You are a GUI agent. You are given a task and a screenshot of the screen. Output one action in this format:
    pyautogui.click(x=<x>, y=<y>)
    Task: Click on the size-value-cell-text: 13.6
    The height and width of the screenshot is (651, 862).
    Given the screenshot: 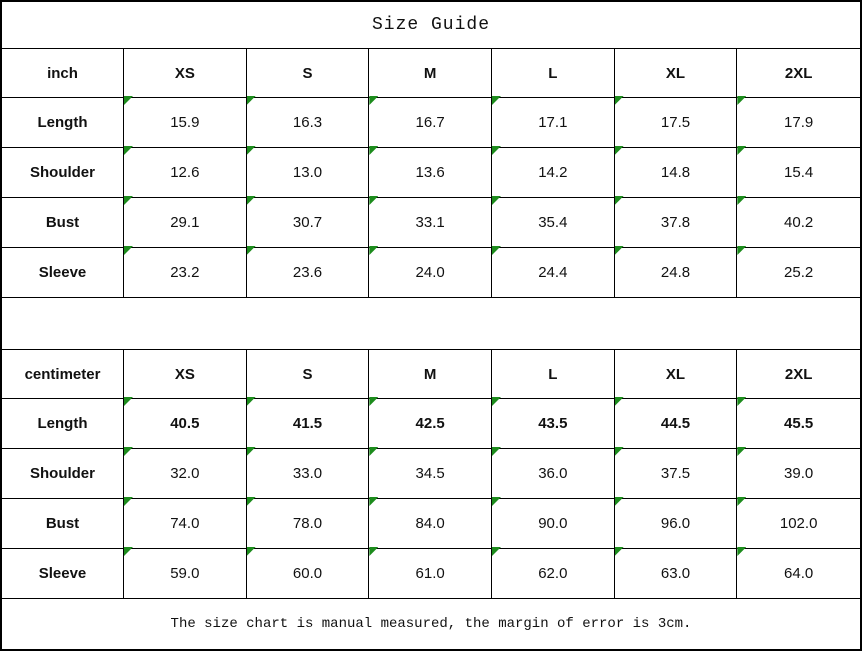 What is the action you would take?
    pyautogui.click(x=430, y=172)
    